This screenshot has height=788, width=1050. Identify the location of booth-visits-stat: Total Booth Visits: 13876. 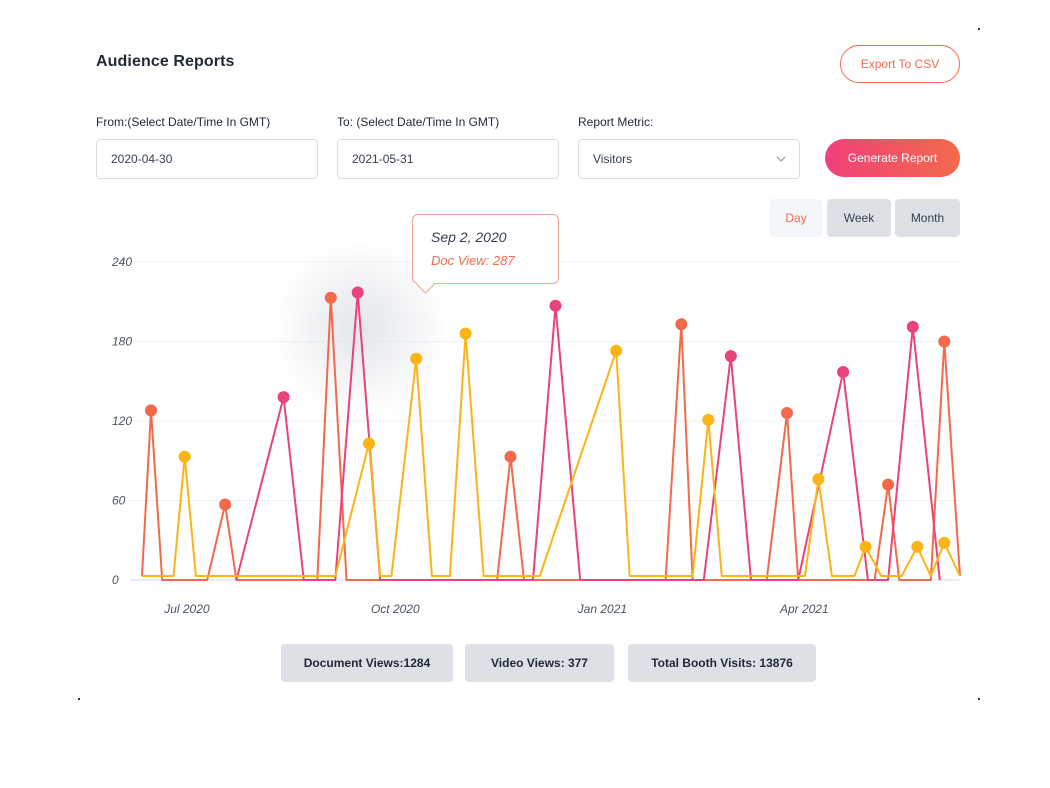
(722, 663).